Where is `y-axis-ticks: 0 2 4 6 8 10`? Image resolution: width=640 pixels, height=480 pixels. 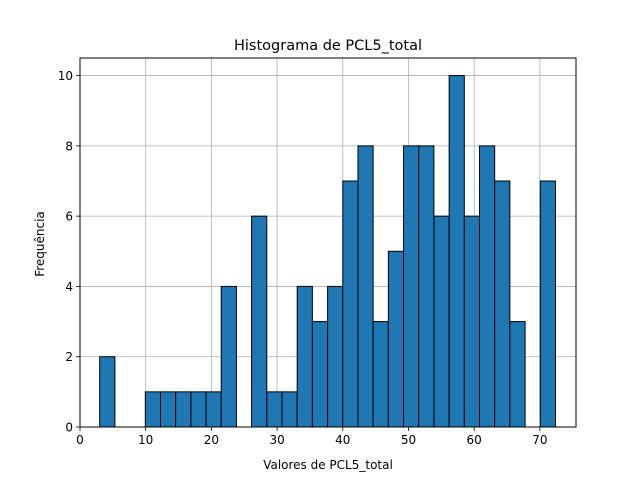 y-axis-ticks: 0 2 4 6 8 10 is located at coordinates (69, 252).